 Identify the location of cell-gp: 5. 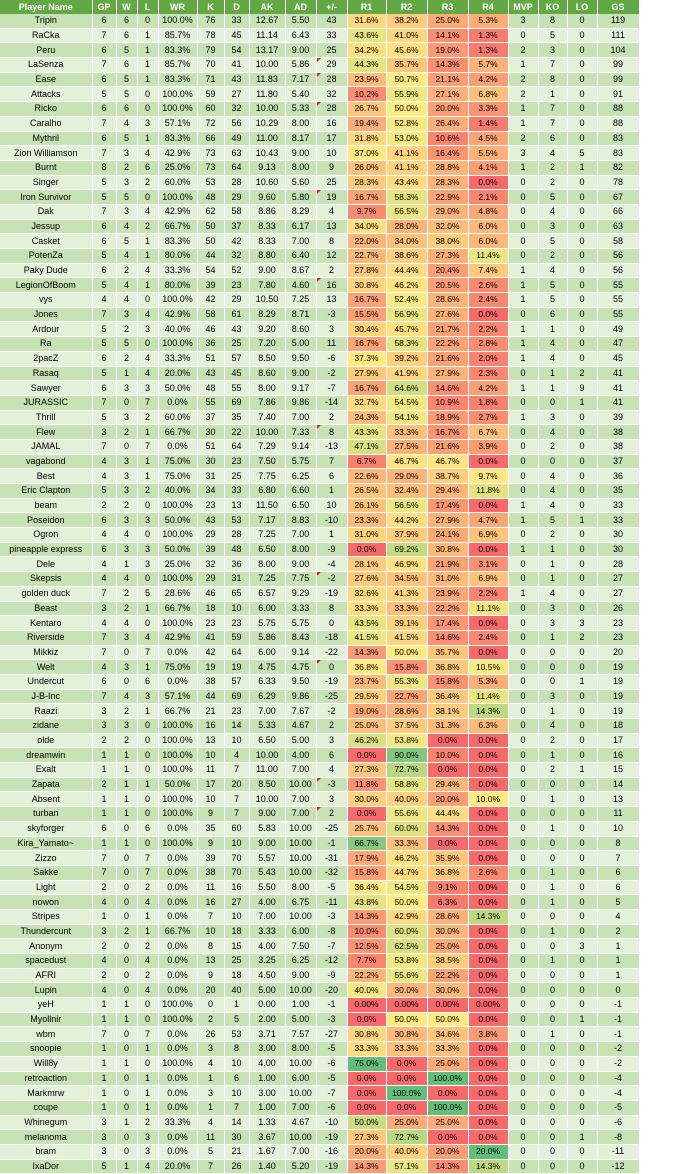
(104, 1166).